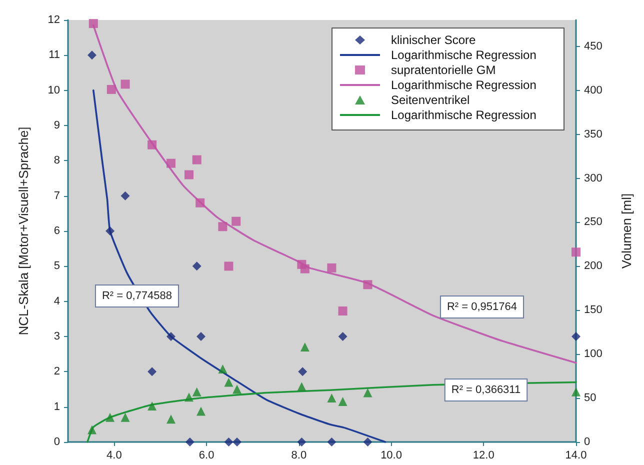  What do you see at coordinates (433, 40) in the screenshot?
I see `legend-label: klinischer Score` at bounding box center [433, 40].